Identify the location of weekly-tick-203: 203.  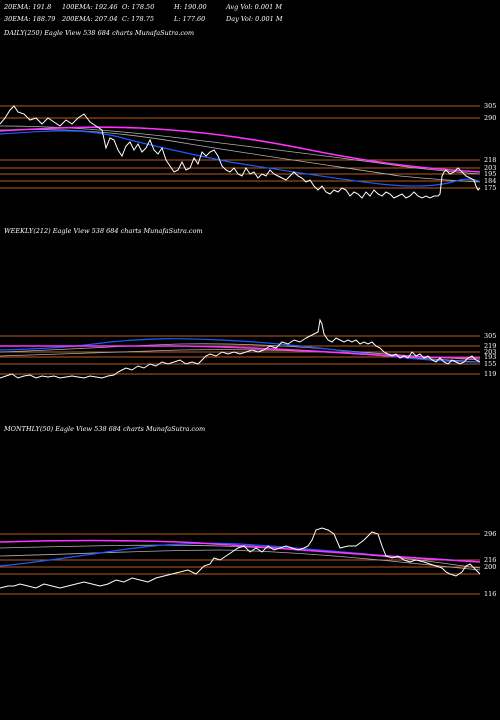
(490, 352).